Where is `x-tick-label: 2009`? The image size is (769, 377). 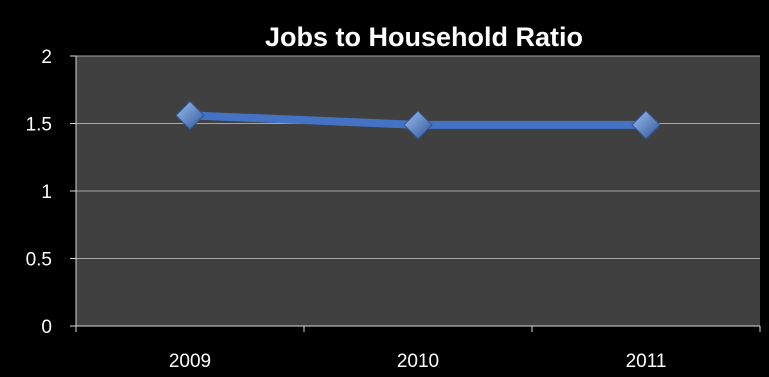
x-tick-label: 2009 is located at coordinates (190, 361).